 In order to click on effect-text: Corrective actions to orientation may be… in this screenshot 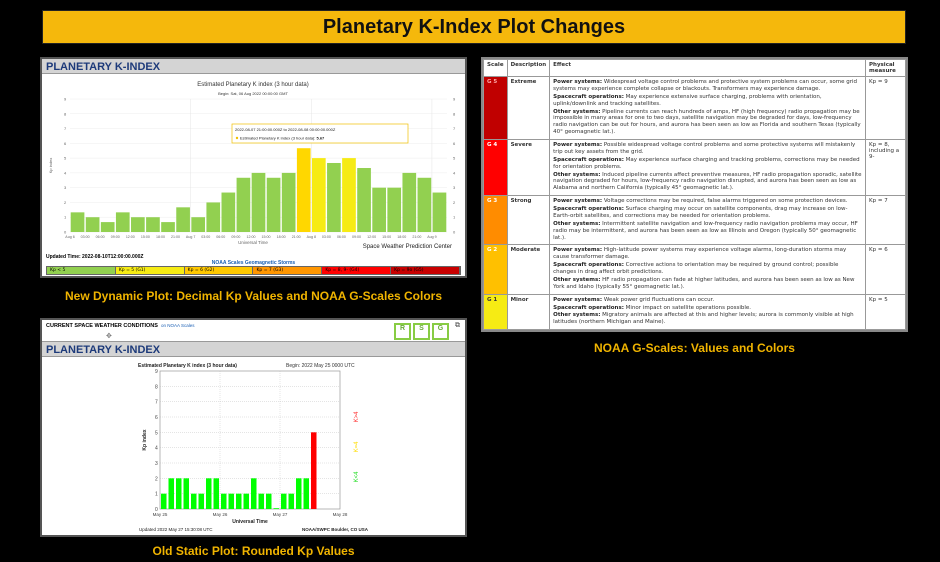, I will do `click(696, 268)`.